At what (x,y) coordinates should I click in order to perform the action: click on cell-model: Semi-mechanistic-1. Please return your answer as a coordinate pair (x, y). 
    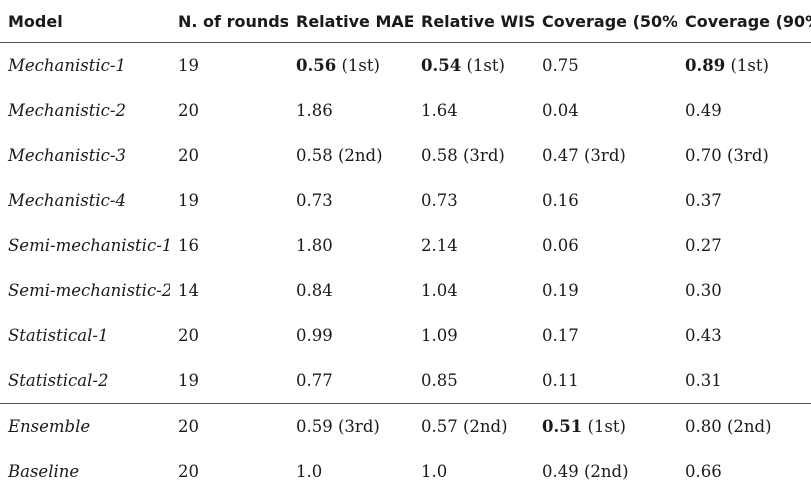
    Looking at the image, I should click on (89, 245).